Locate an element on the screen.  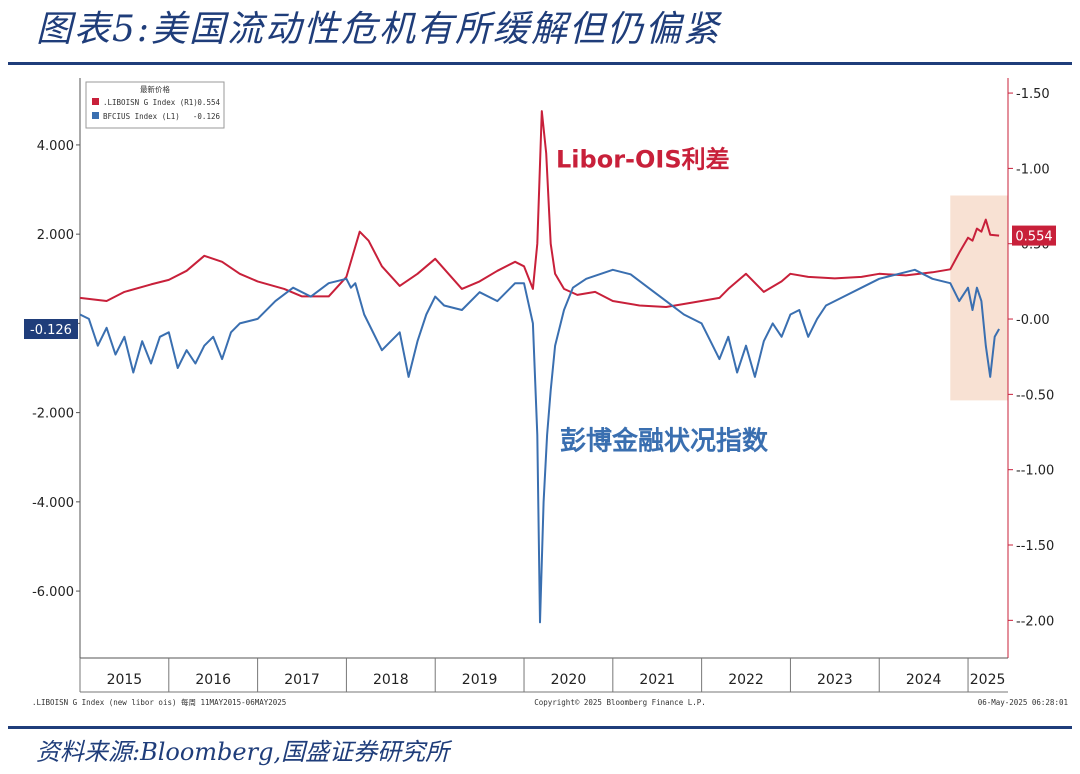
libor-last-value-tag is located at coordinates (1034, 235).